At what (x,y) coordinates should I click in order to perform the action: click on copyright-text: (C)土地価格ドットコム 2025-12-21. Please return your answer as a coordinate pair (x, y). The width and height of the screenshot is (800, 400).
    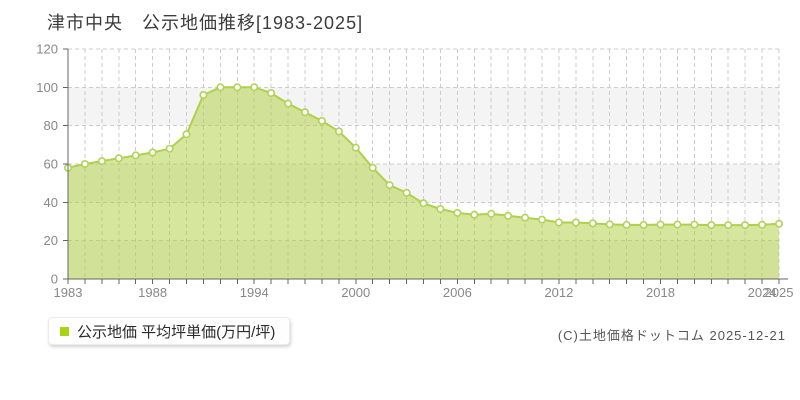
    Looking at the image, I should click on (671, 335).